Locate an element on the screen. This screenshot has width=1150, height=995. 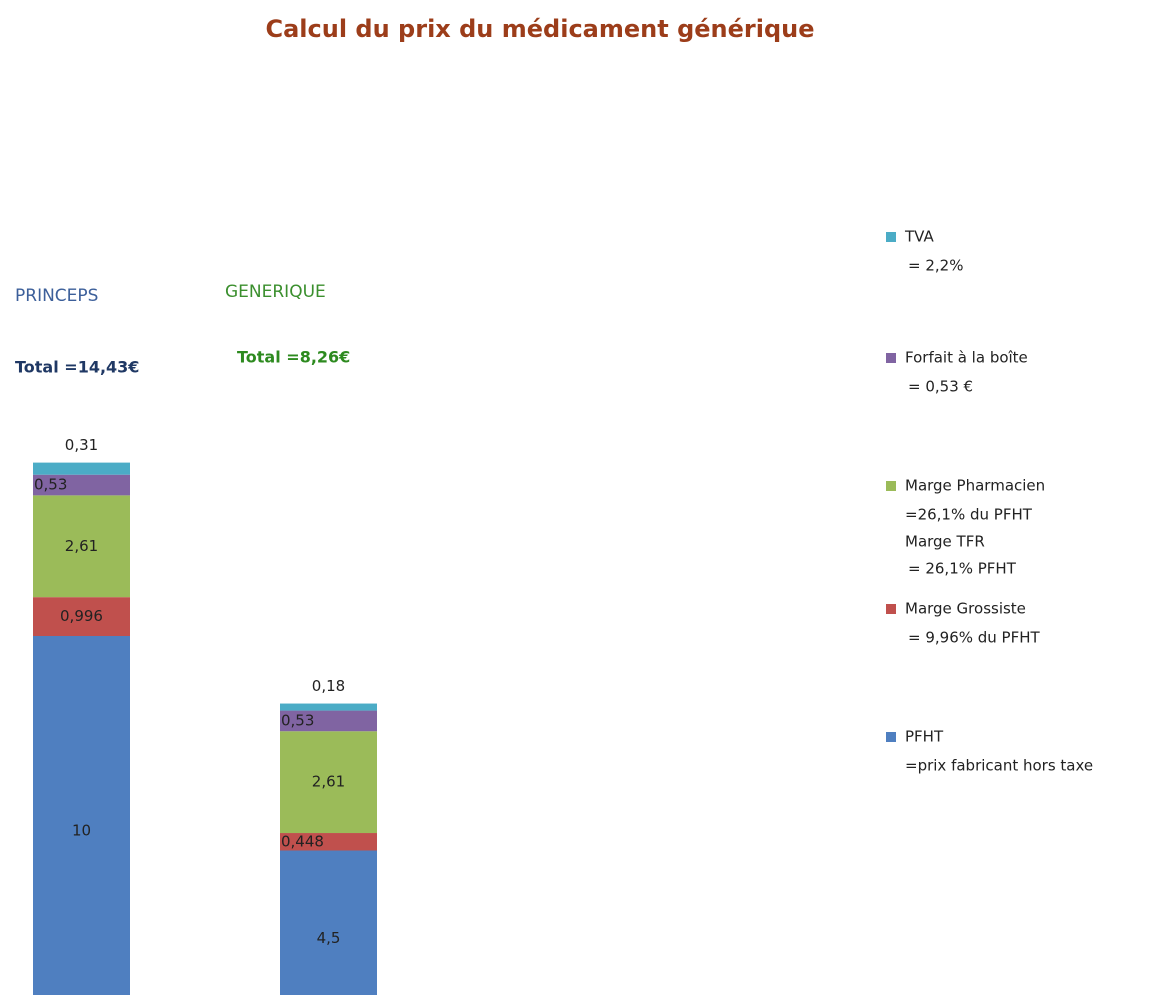
legend-note: = 2,2% is located at coordinates (935, 266).